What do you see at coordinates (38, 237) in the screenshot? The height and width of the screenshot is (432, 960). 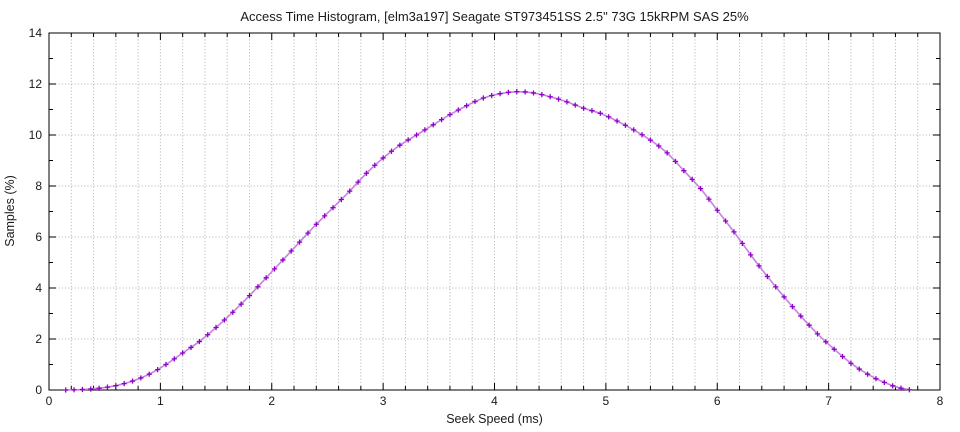 I see `y-tick-label: 6` at bounding box center [38, 237].